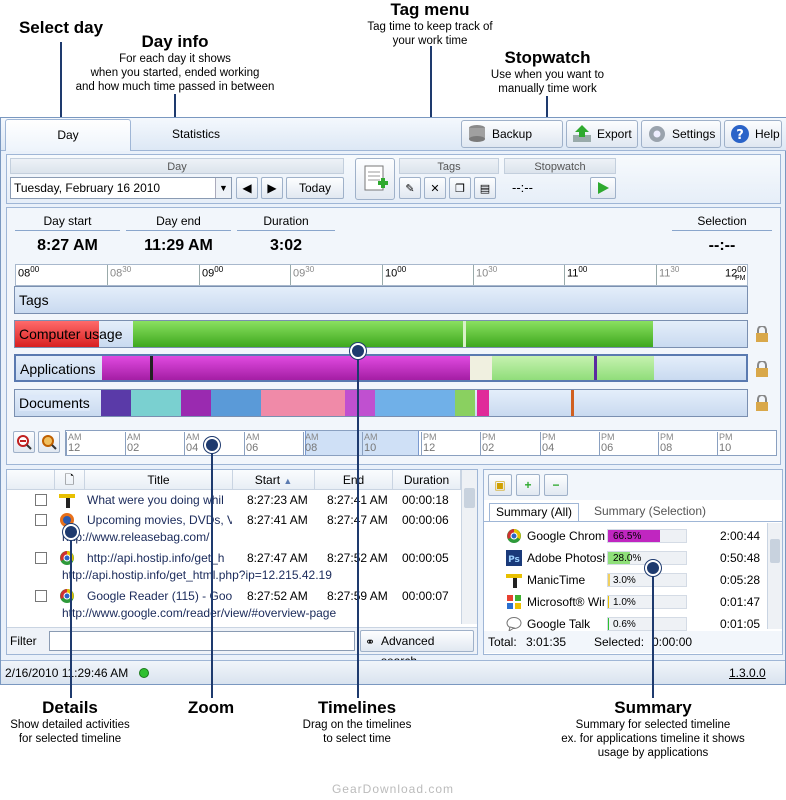  What do you see at coordinates (315, 188) in the screenshot?
I see `today-button: Today` at bounding box center [315, 188].